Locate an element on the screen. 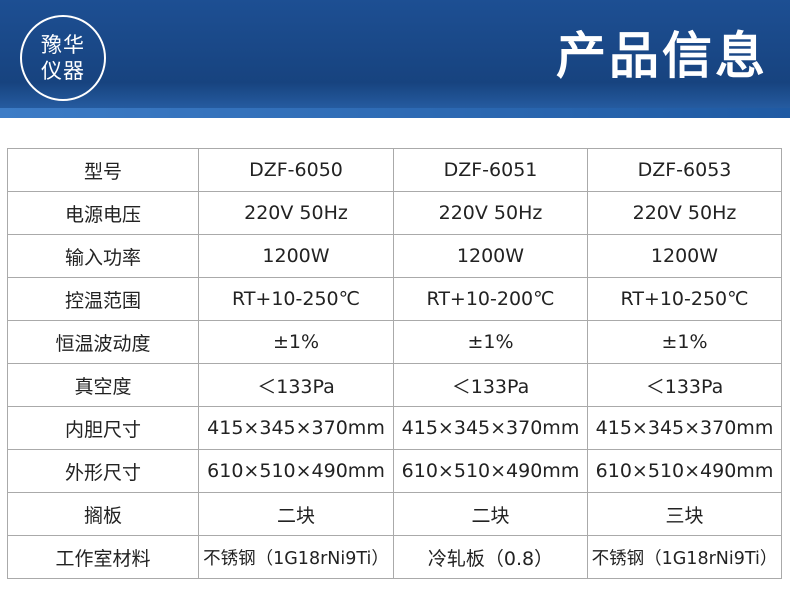  cell: 三块 is located at coordinates (684, 514).